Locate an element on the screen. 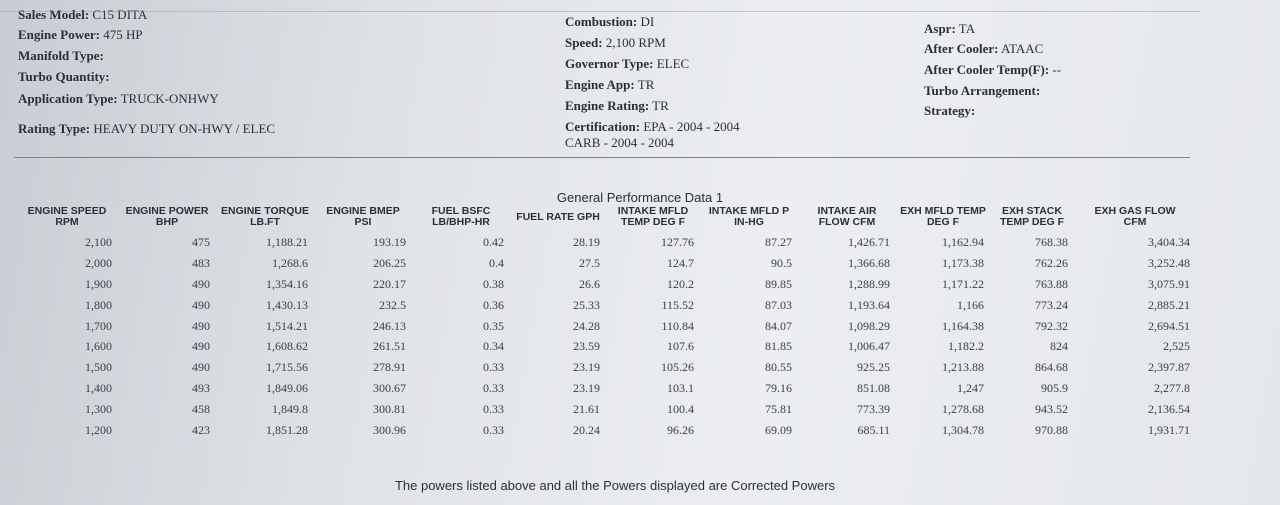  rating-type-field: Rating Type: HEAVY DUTY ON-HWY / ELEC is located at coordinates (147, 128).